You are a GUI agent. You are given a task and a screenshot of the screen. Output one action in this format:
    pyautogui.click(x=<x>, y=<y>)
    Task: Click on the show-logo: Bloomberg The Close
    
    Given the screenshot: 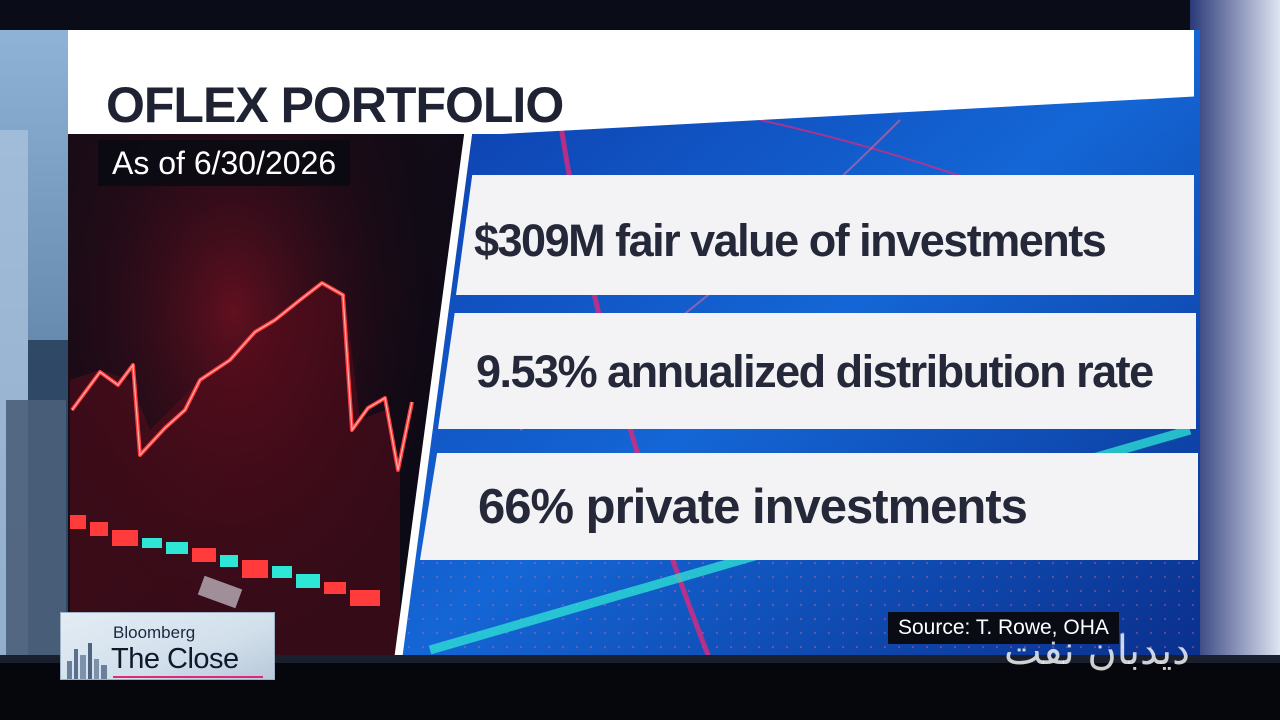 What is the action you would take?
    pyautogui.click(x=167, y=646)
    